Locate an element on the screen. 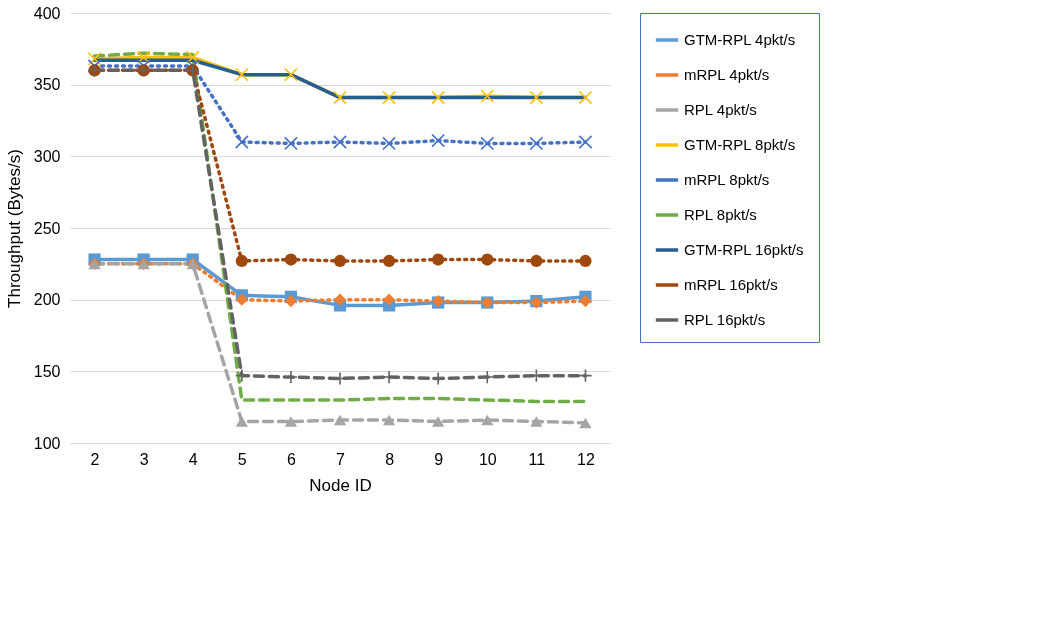 This screenshot has height=619, width=1057. y-tick-label: 200 is located at coordinates (47, 300).